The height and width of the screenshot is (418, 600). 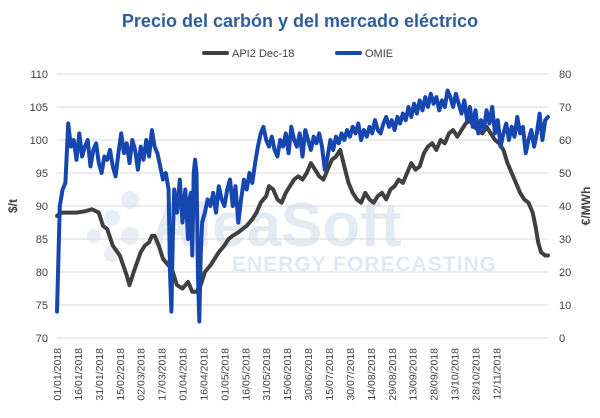 I want to click on x-tick: 14/08/2018, so click(x=372, y=374).